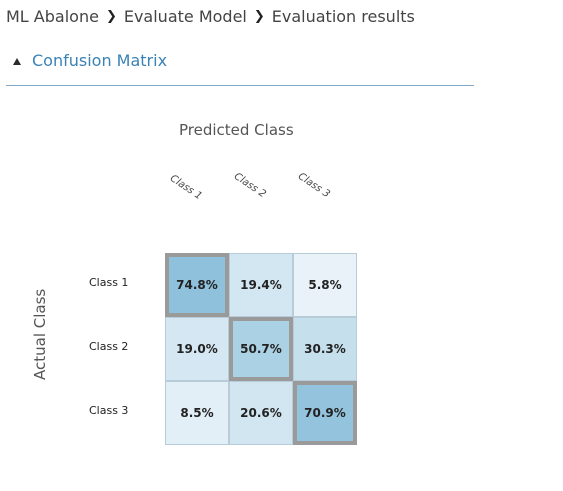 The height and width of the screenshot is (491, 563). What do you see at coordinates (100, 60) in the screenshot?
I see `section-title: Confusion Matrix` at bounding box center [100, 60].